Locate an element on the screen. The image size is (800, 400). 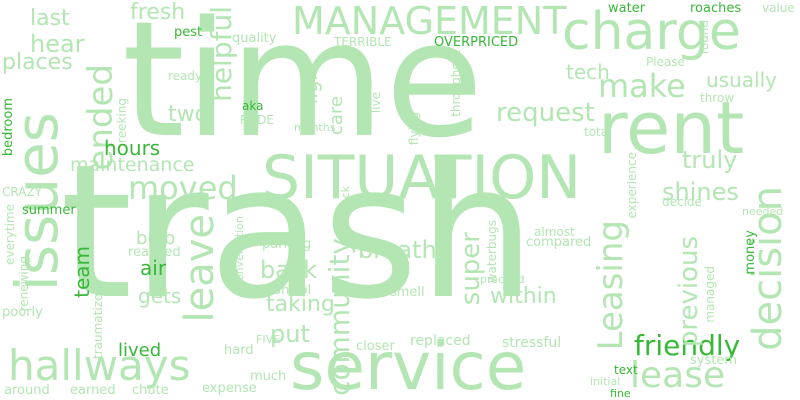
word-taking: taking is located at coordinates (300, 304).